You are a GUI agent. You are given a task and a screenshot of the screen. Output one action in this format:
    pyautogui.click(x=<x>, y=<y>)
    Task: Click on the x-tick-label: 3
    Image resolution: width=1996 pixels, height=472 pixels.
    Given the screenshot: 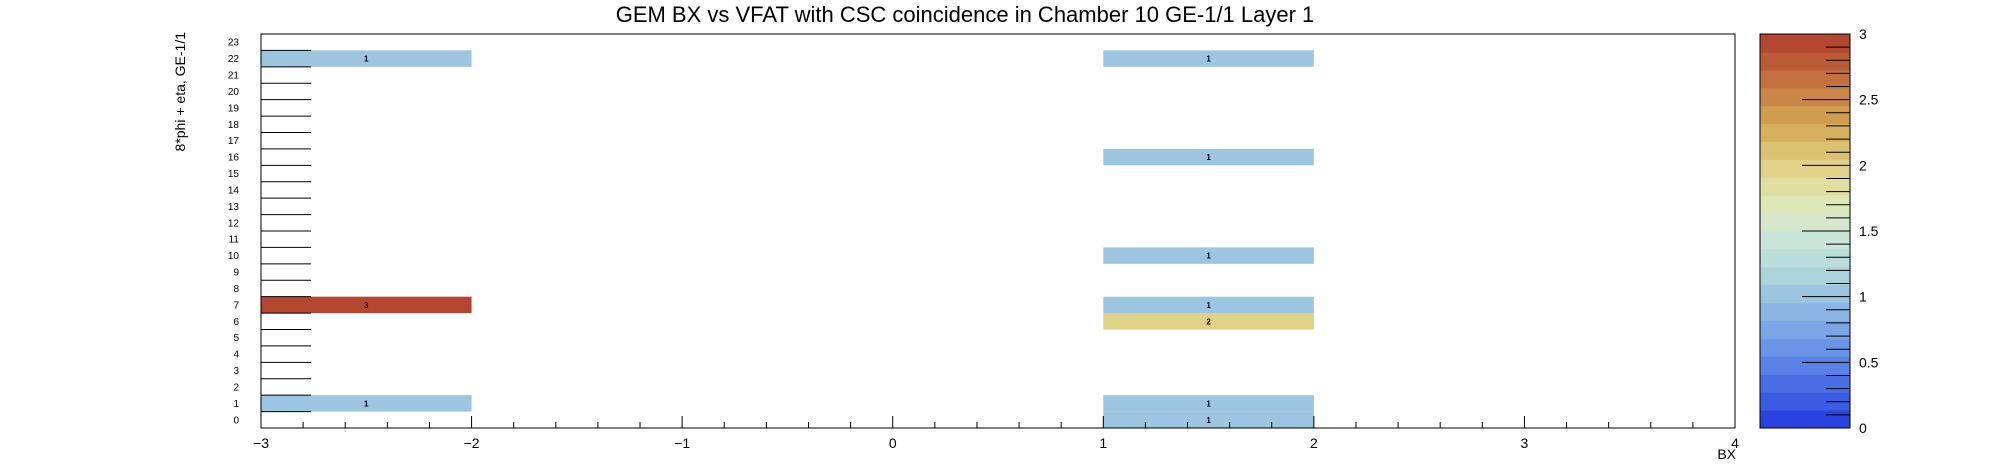 What is the action you would take?
    pyautogui.click(x=1525, y=443)
    